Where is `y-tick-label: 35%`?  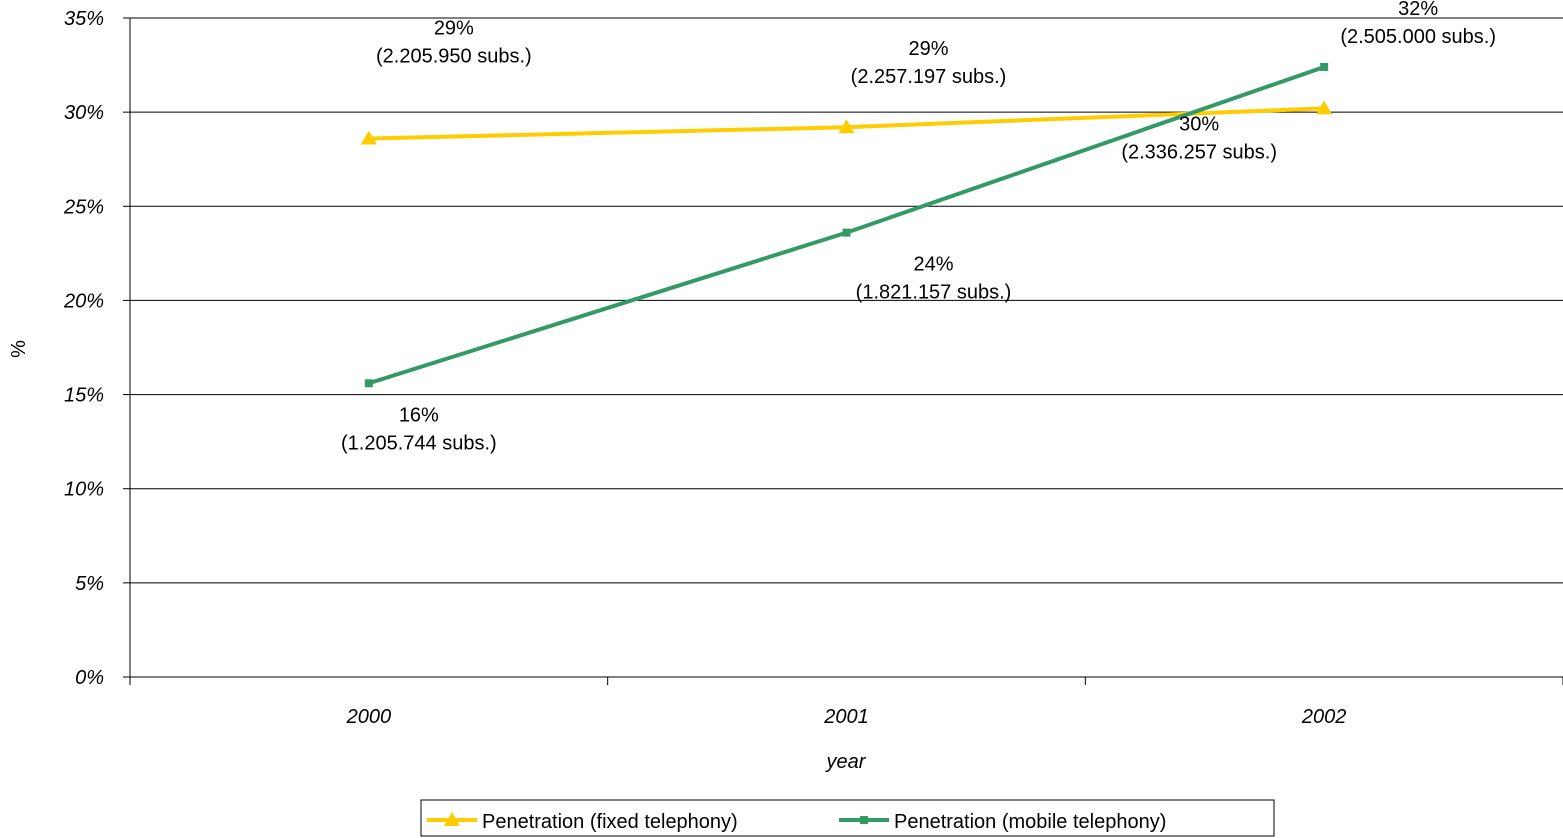
y-tick-label: 35% is located at coordinates (84, 19).